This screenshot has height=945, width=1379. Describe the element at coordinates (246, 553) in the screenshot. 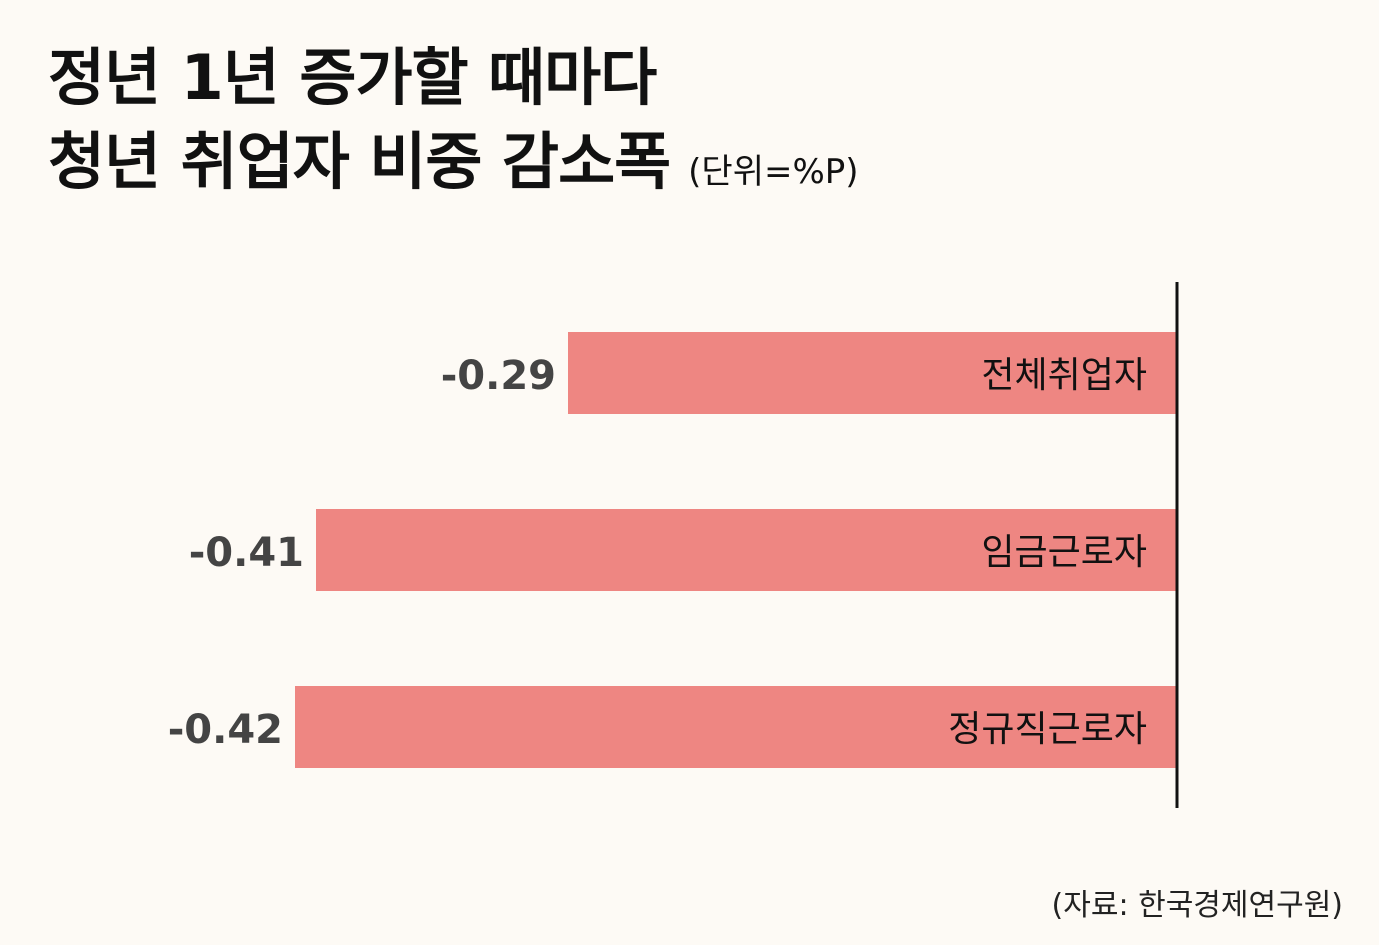

I see `value-label-2: -0.41` at that location.